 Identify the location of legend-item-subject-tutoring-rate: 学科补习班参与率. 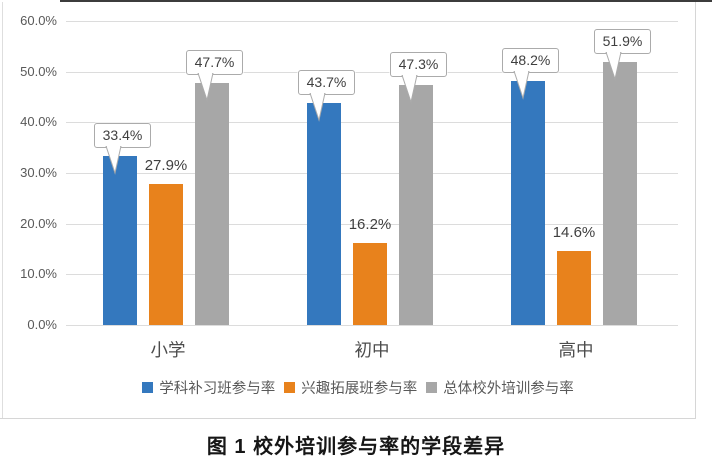
(208, 387).